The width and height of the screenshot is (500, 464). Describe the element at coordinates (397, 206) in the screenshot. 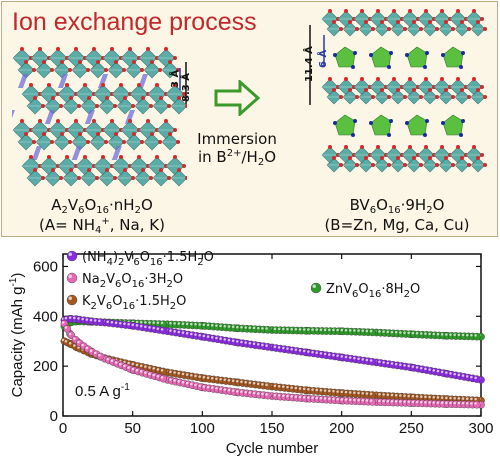

I see `right-formula: BV6O16·9H2O` at that location.